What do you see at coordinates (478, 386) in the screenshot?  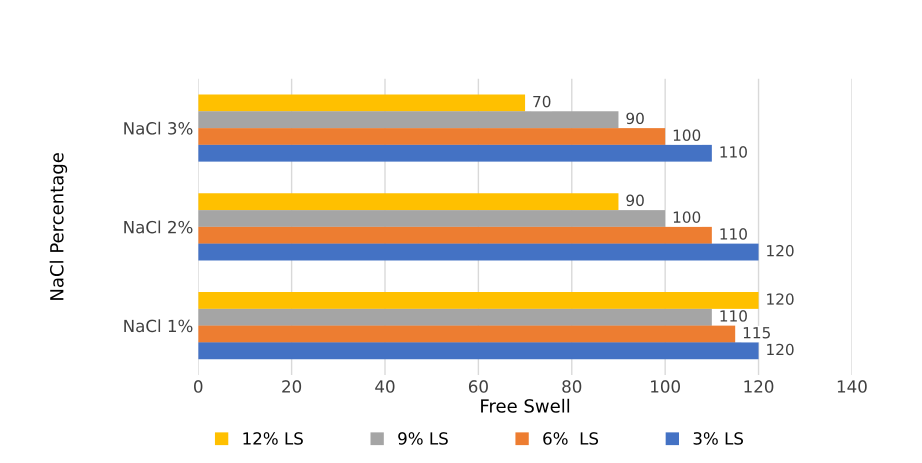 I see `x-tick-label: 60` at bounding box center [478, 386].